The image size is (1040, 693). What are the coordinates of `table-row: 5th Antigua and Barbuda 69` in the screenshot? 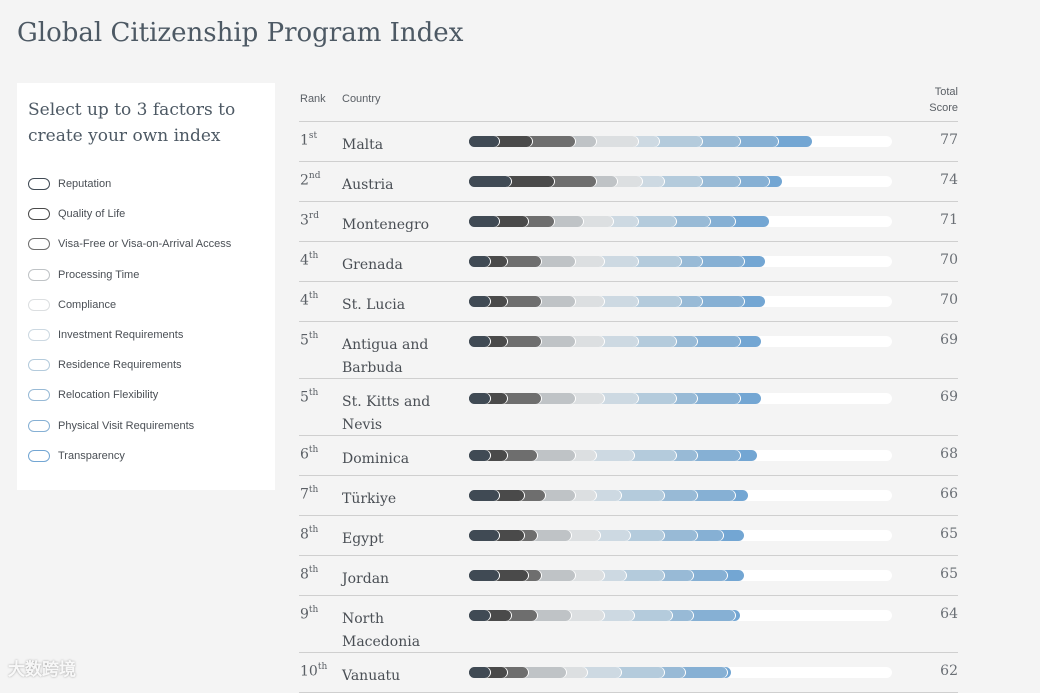 It's located at (628, 350).